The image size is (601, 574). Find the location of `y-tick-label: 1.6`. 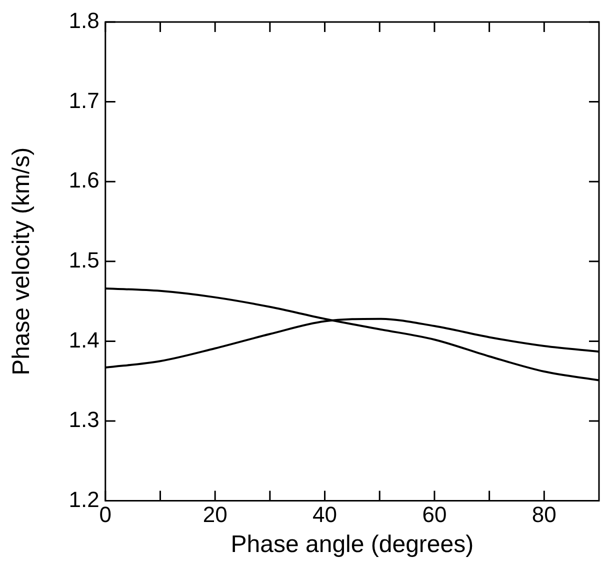

y-tick-label: 1.6 is located at coordinates (84, 180).